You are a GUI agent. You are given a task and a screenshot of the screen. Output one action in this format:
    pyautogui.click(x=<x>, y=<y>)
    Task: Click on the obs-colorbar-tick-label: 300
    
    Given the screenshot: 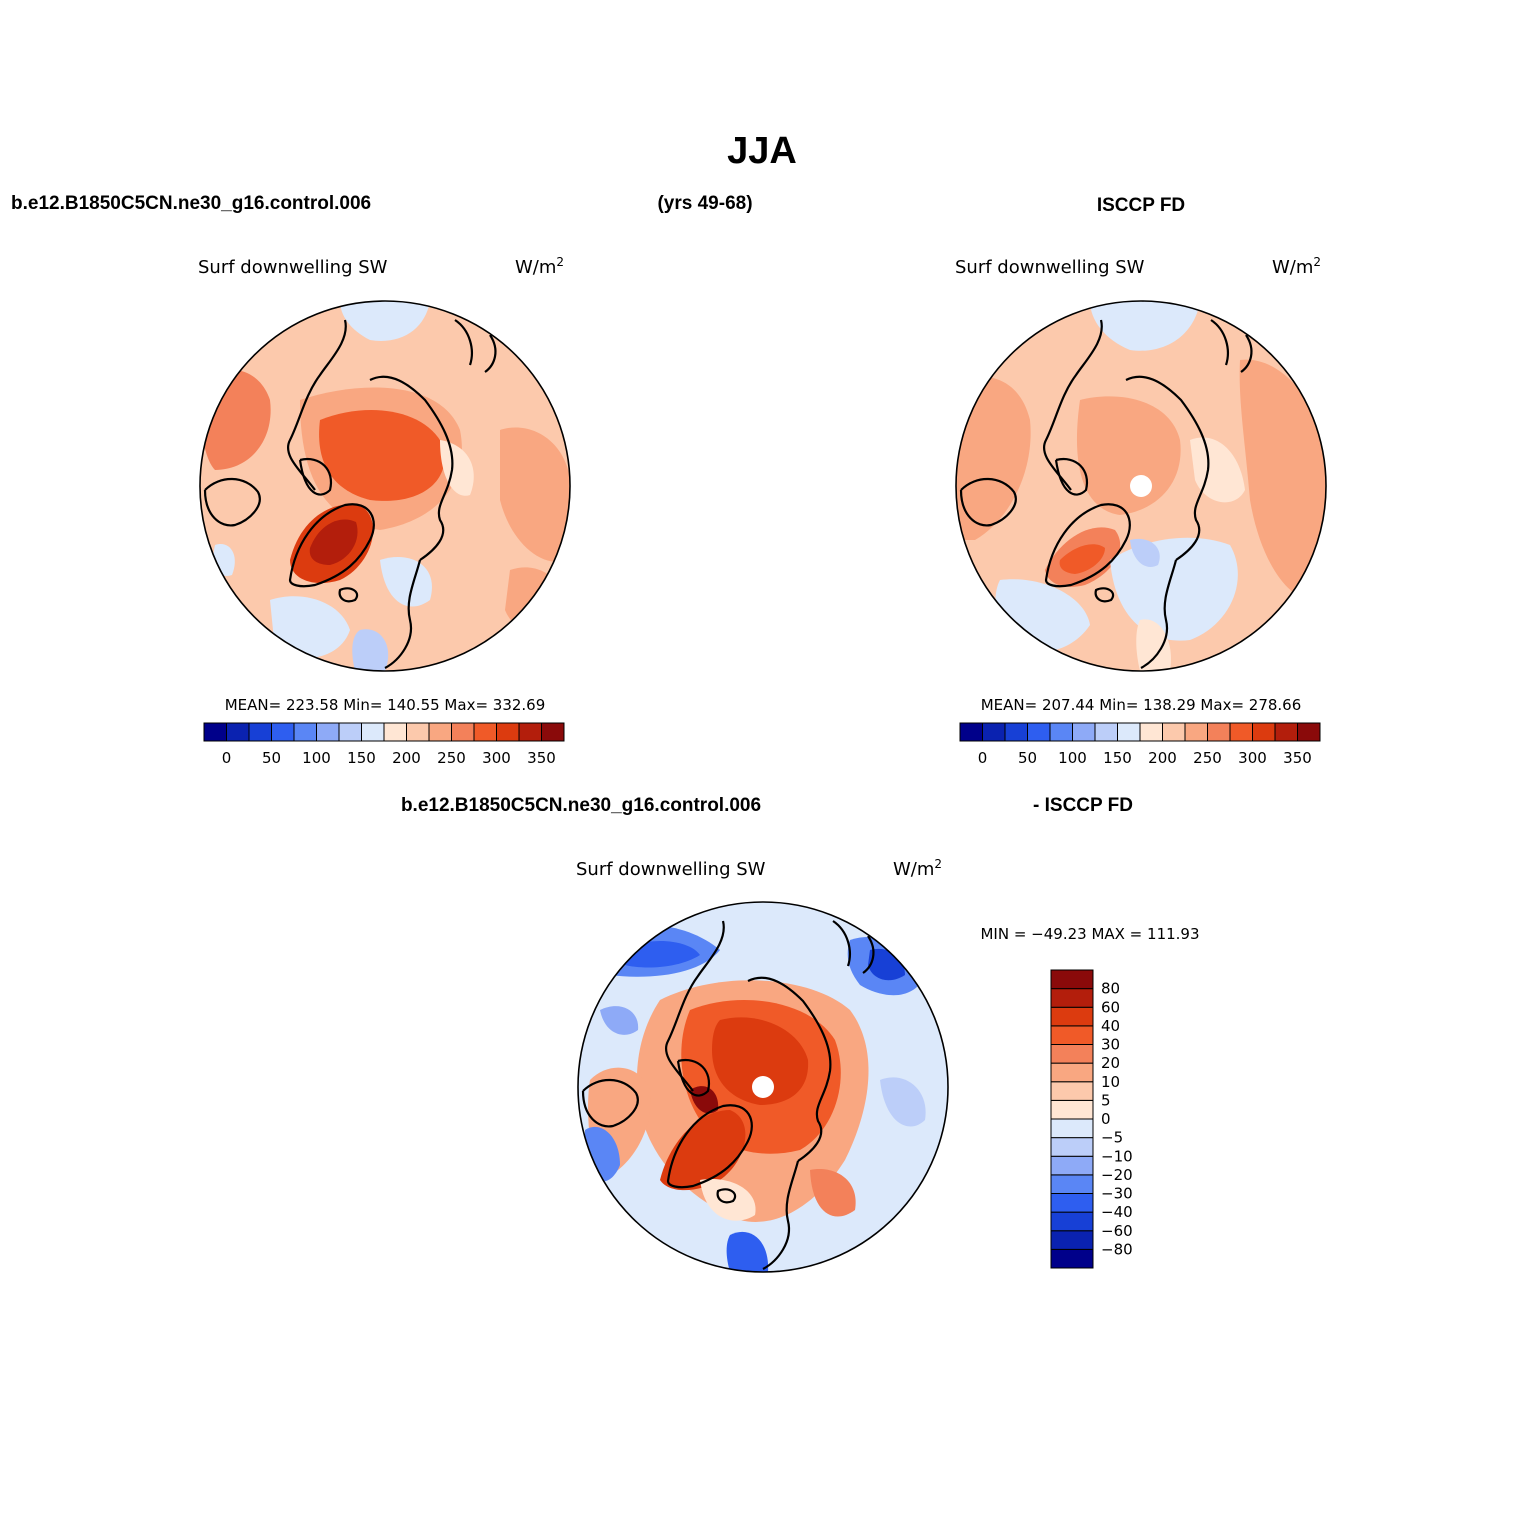 What is the action you would take?
    pyautogui.click(x=1252, y=758)
    